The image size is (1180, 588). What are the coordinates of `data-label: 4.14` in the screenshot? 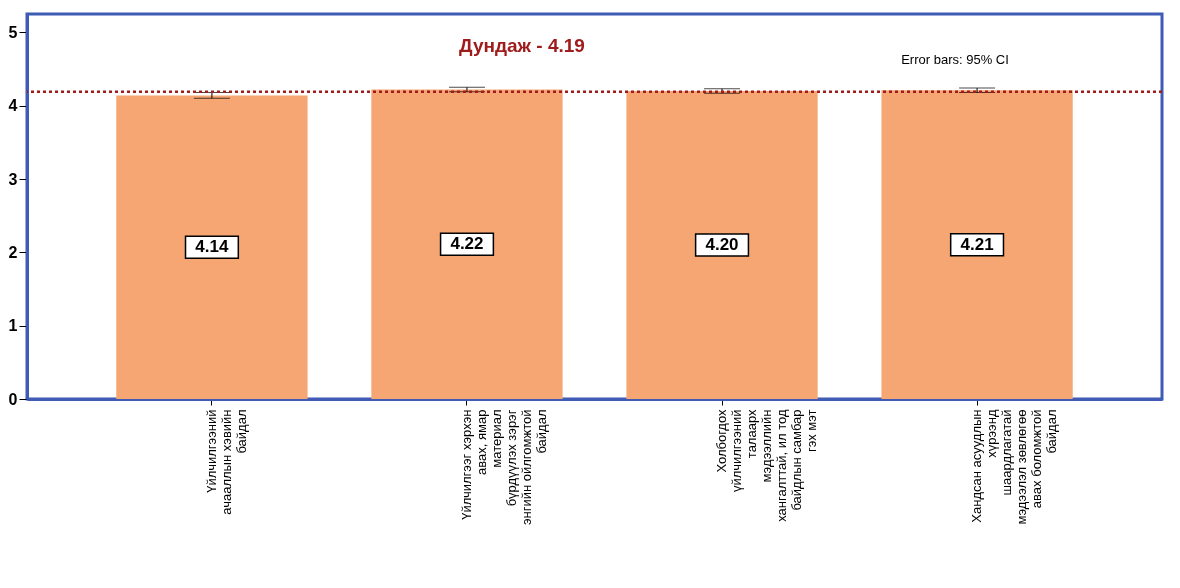 It's located at (212, 247).